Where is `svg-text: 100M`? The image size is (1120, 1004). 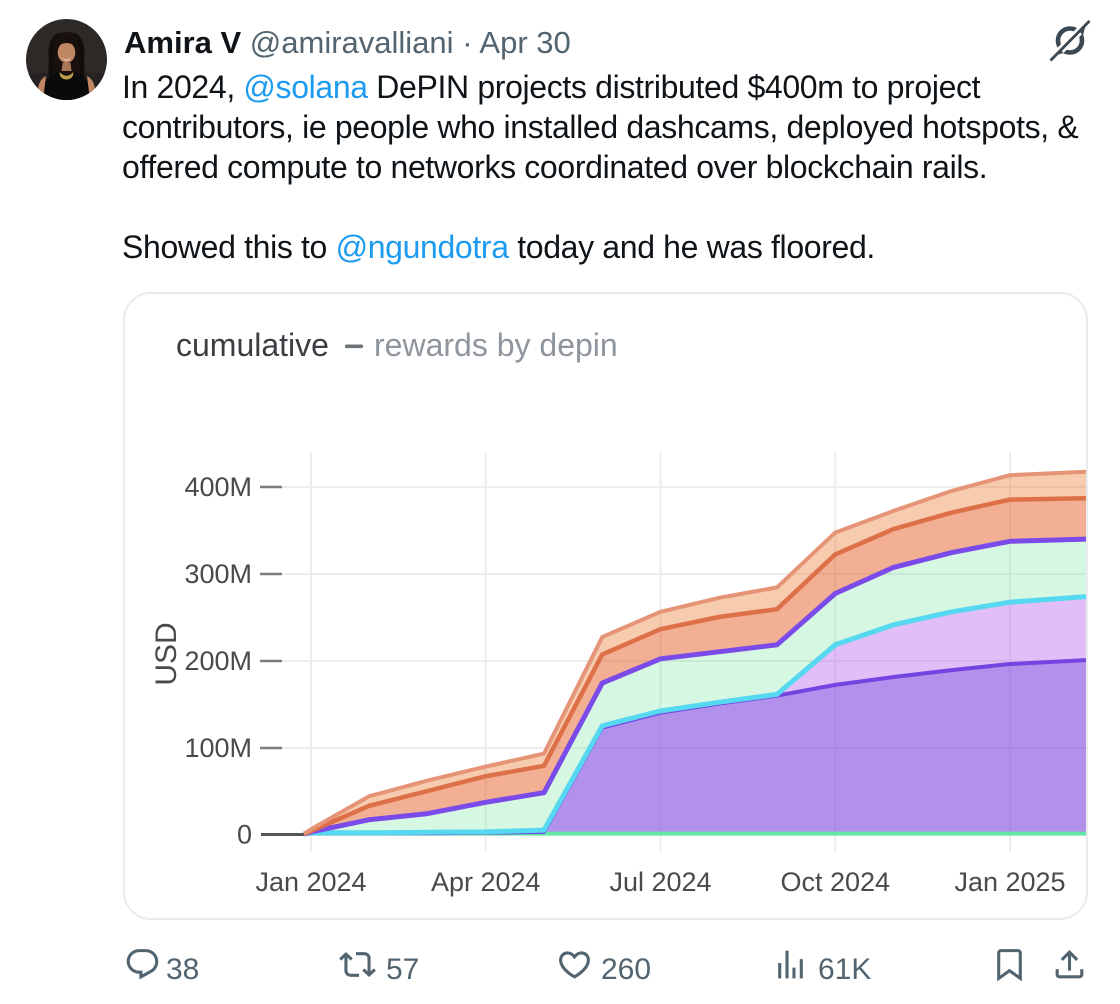 svg-text: 100M is located at coordinates (218, 748).